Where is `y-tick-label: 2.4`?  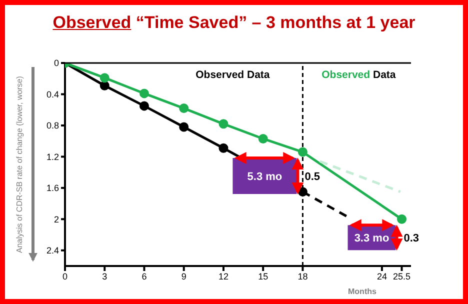 y-tick-label: 2.4 is located at coordinates (52, 251).